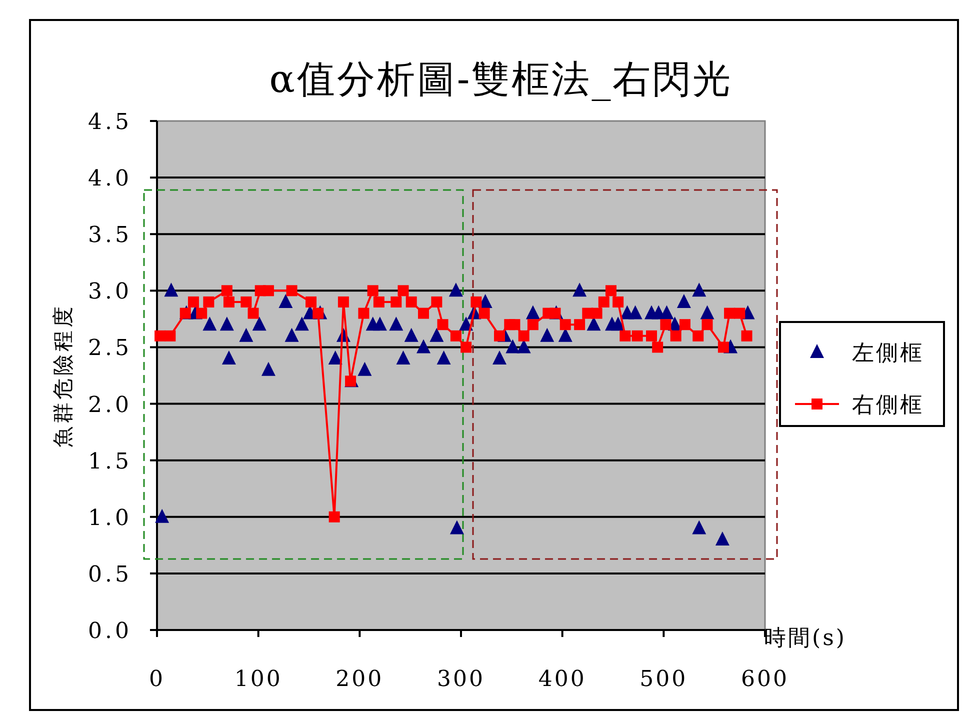 The width and height of the screenshot is (962, 714). Describe the element at coordinates (765, 679) in the screenshot. I see `x-tick-label: 600` at that location.